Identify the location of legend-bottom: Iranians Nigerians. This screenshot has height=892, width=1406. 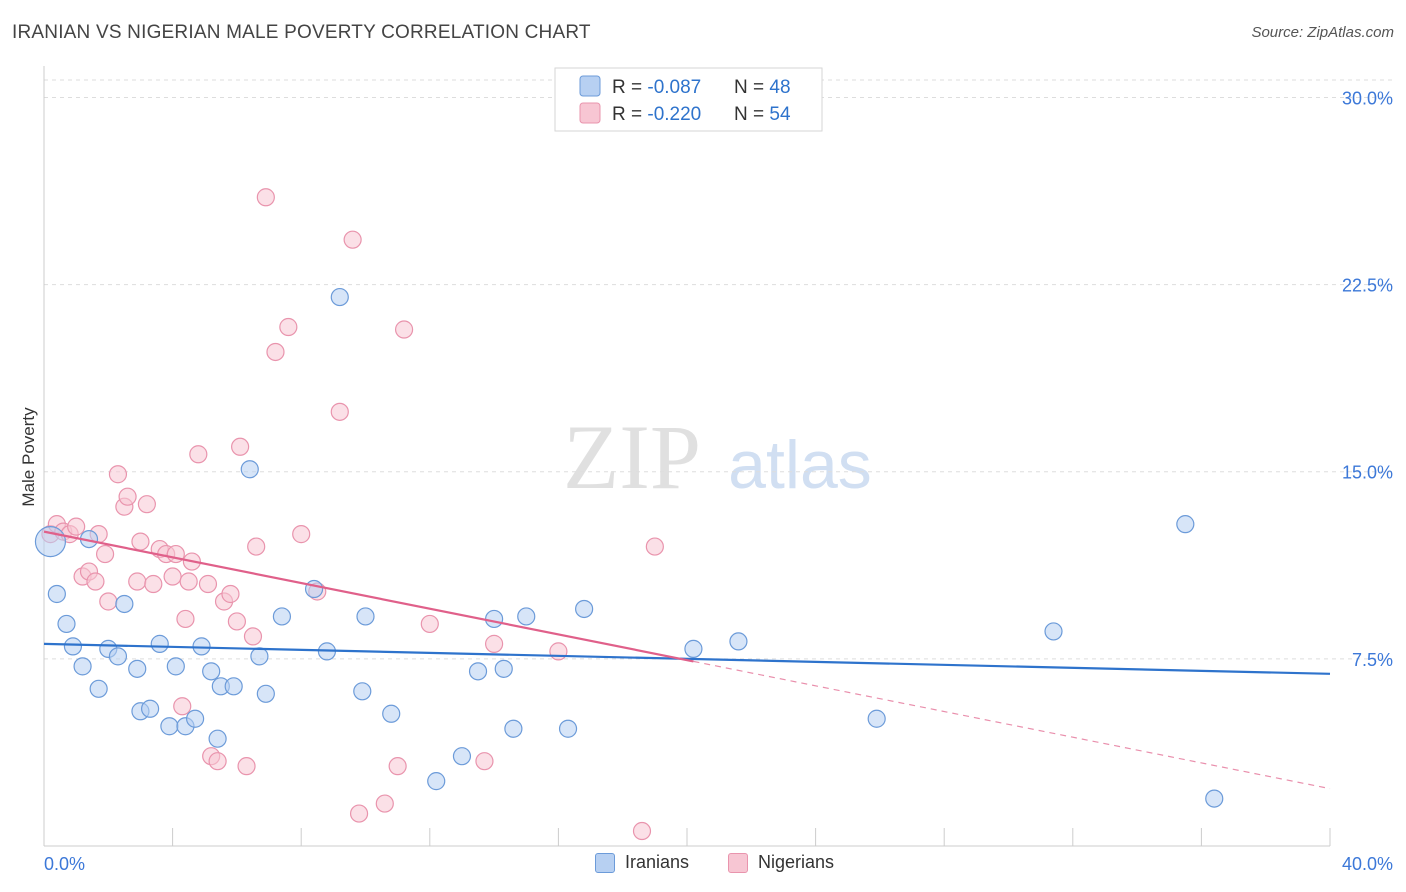
(703, 865).